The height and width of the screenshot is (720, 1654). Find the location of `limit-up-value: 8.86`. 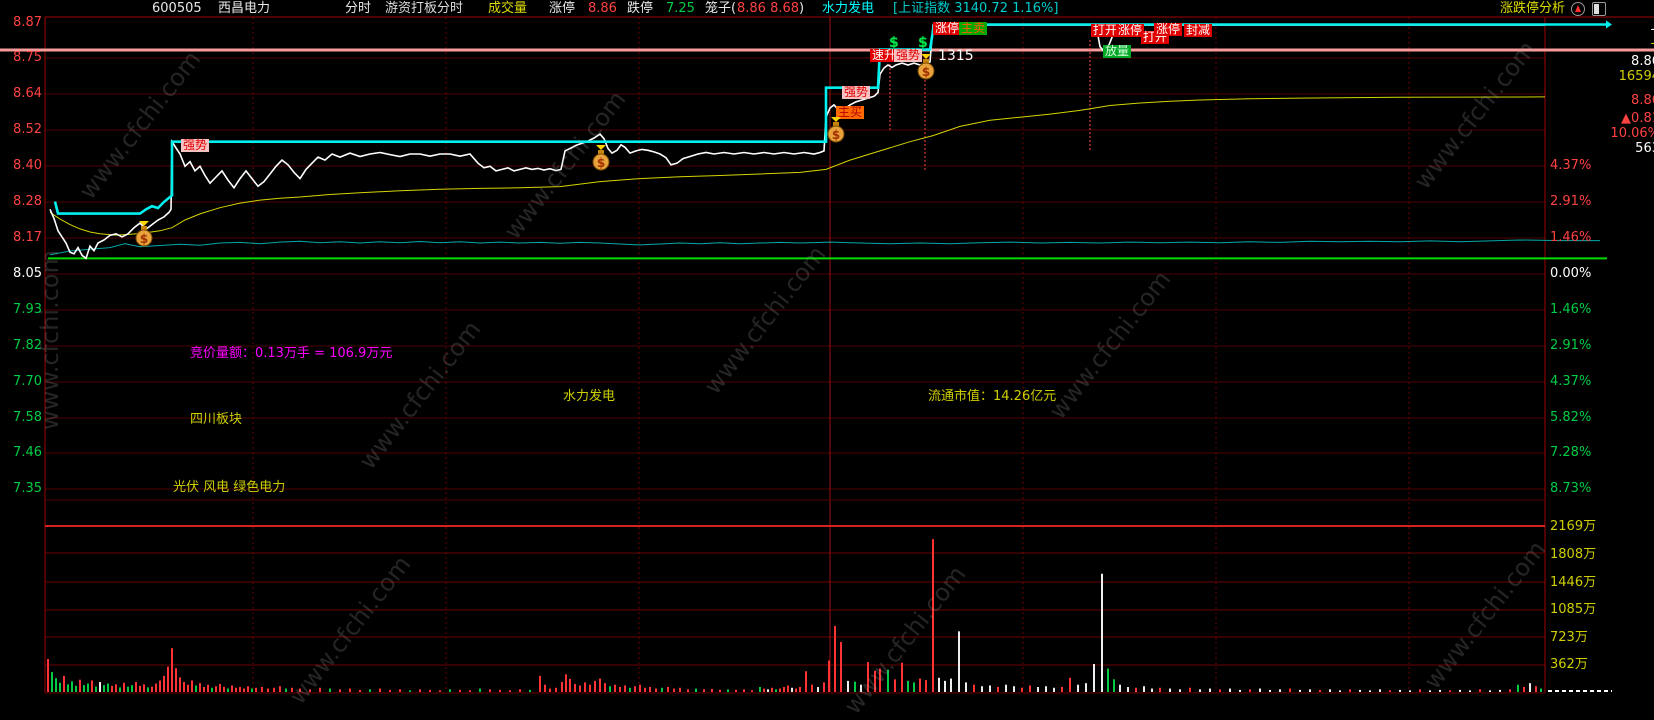

limit-up-value: 8.86 is located at coordinates (602, 8).